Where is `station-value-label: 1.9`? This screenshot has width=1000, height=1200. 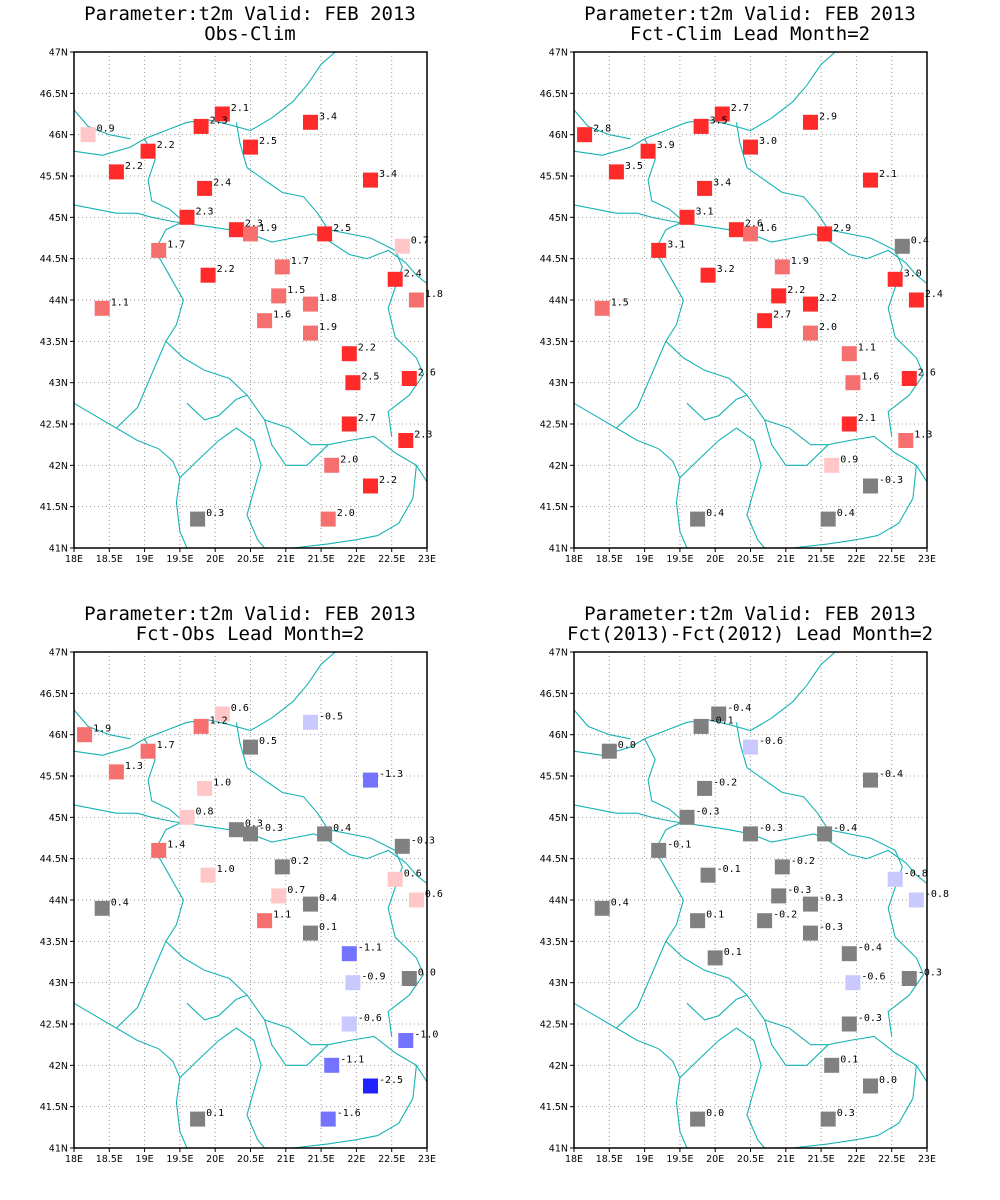 station-value-label: 1.9 is located at coordinates (328, 327).